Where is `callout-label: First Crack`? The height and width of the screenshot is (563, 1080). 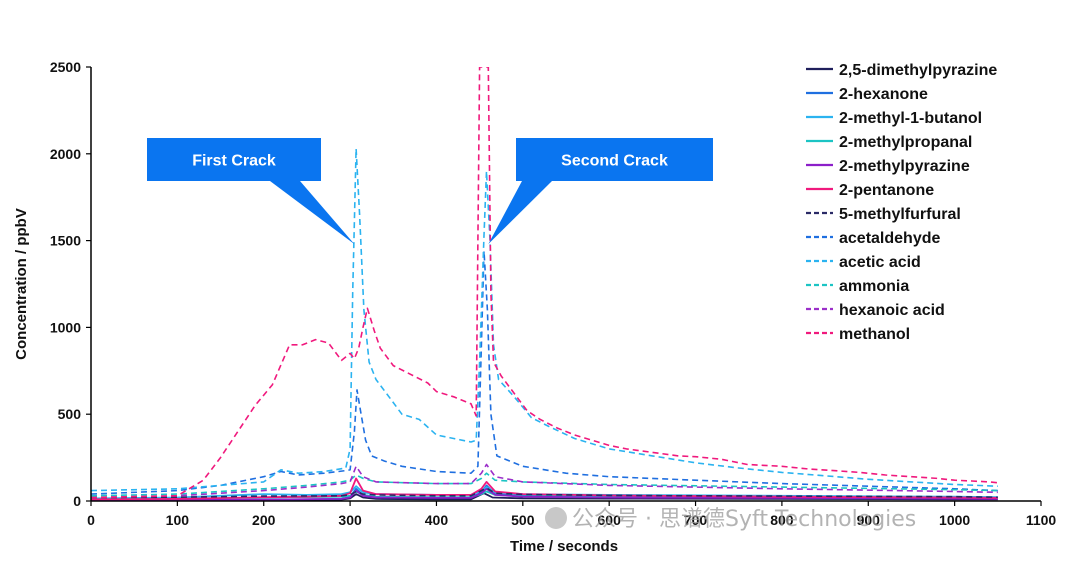
callout-label: First Crack is located at coordinates (234, 161).